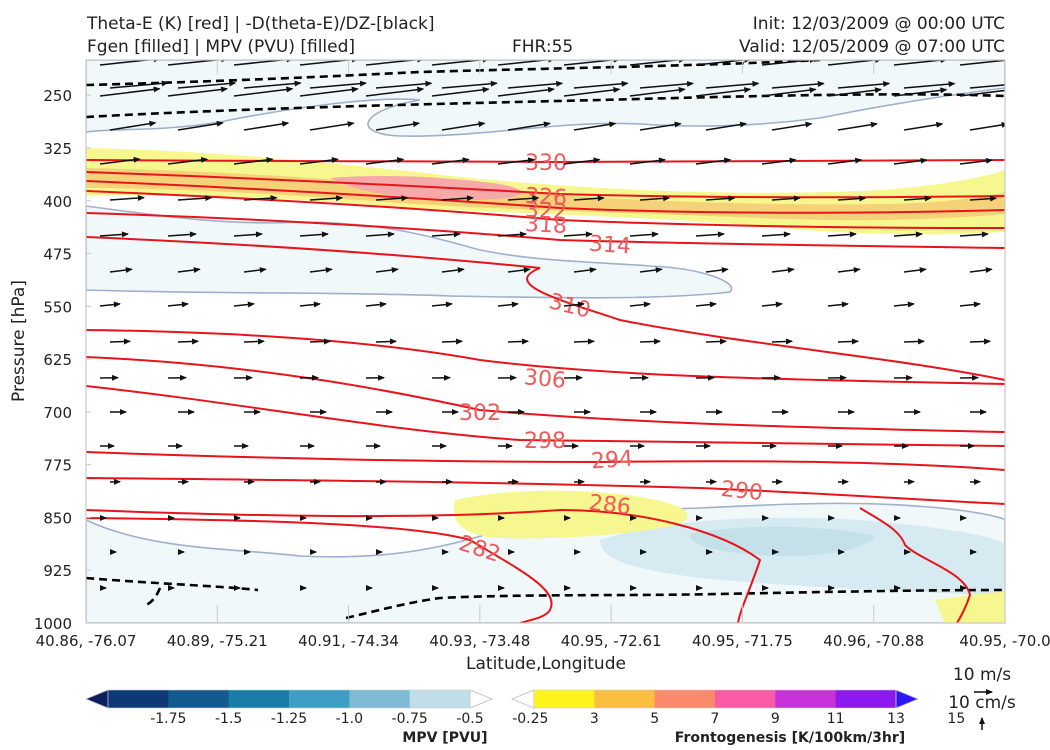 Image resolution: width=1050 pixels, height=750 pixels. Describe the element at coordinates (546, 664) in the screenshot. I see `x-axis-label: Latitude,Longitude` at that location.